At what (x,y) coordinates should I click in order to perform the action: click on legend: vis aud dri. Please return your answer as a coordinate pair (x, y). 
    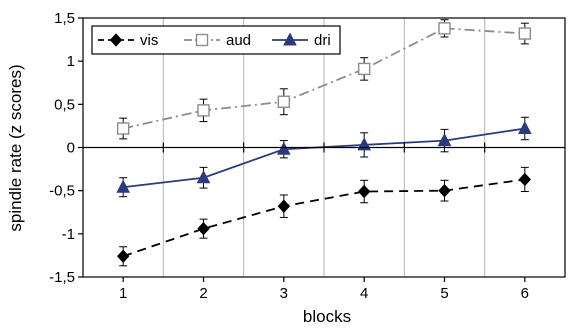
    Looking at the image, I should click on (216, 40).